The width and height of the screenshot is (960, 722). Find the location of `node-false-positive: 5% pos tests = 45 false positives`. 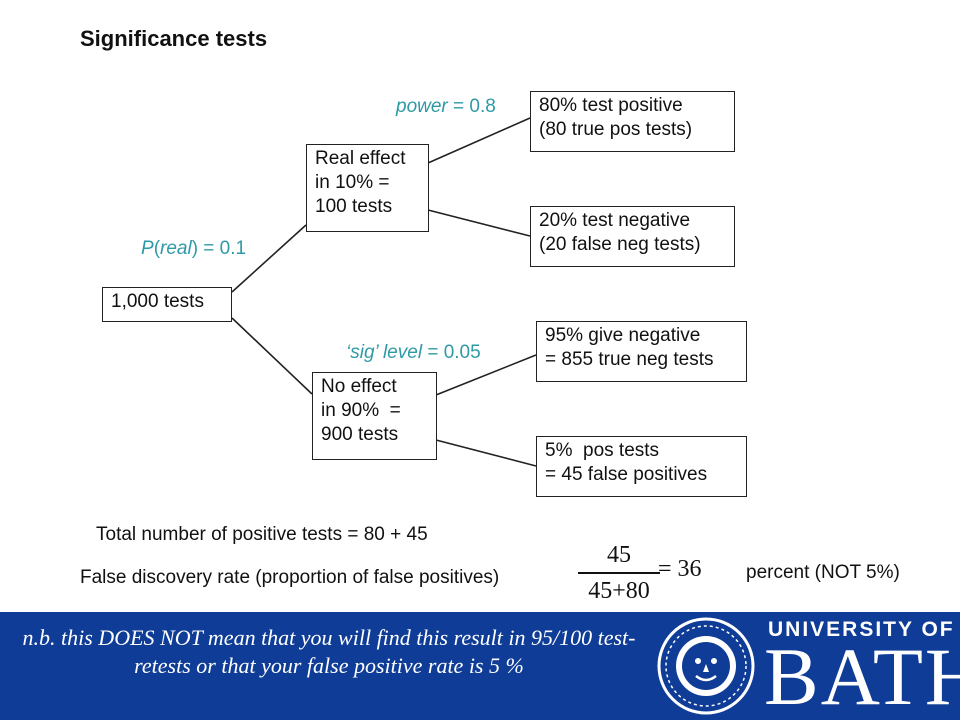

node-false-positive: 5% pos tests = 45 false positives is located at coordinates (641, 466).